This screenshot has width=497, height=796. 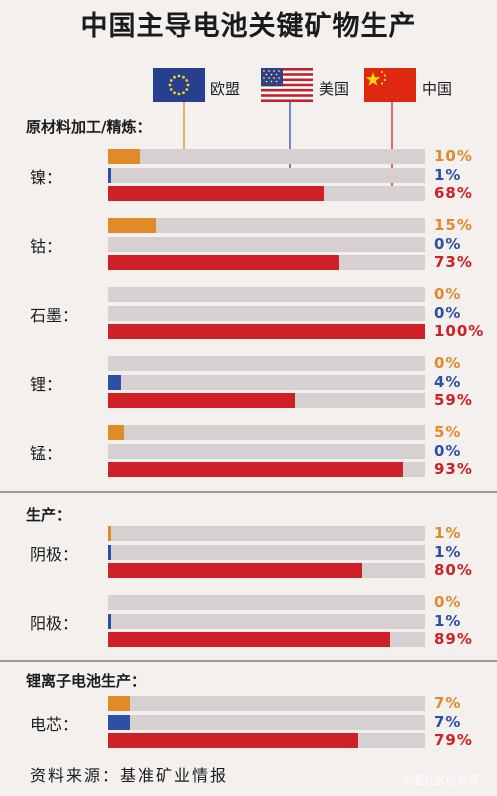 What do you see at coordinates (453, 570) in the screenshot?
I see `value-label-cn: 80%` at bounding box center [453, 570].